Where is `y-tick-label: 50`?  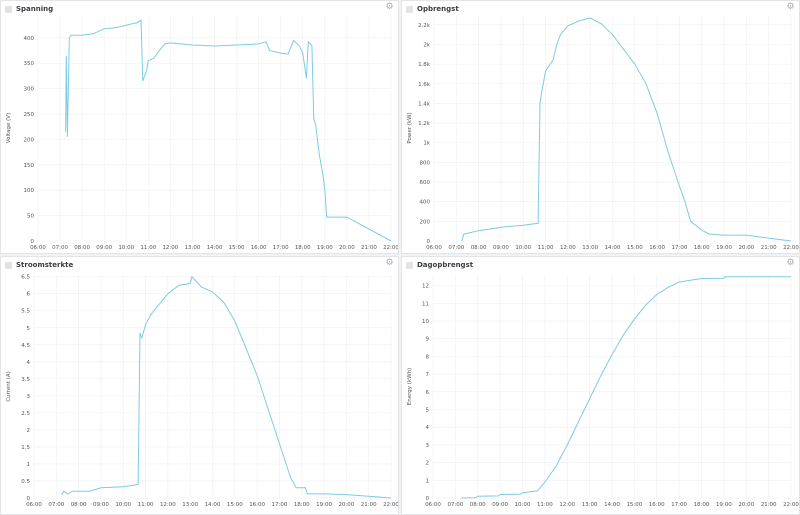 y-tick-label: 50 is located at coordinates (30, 217).